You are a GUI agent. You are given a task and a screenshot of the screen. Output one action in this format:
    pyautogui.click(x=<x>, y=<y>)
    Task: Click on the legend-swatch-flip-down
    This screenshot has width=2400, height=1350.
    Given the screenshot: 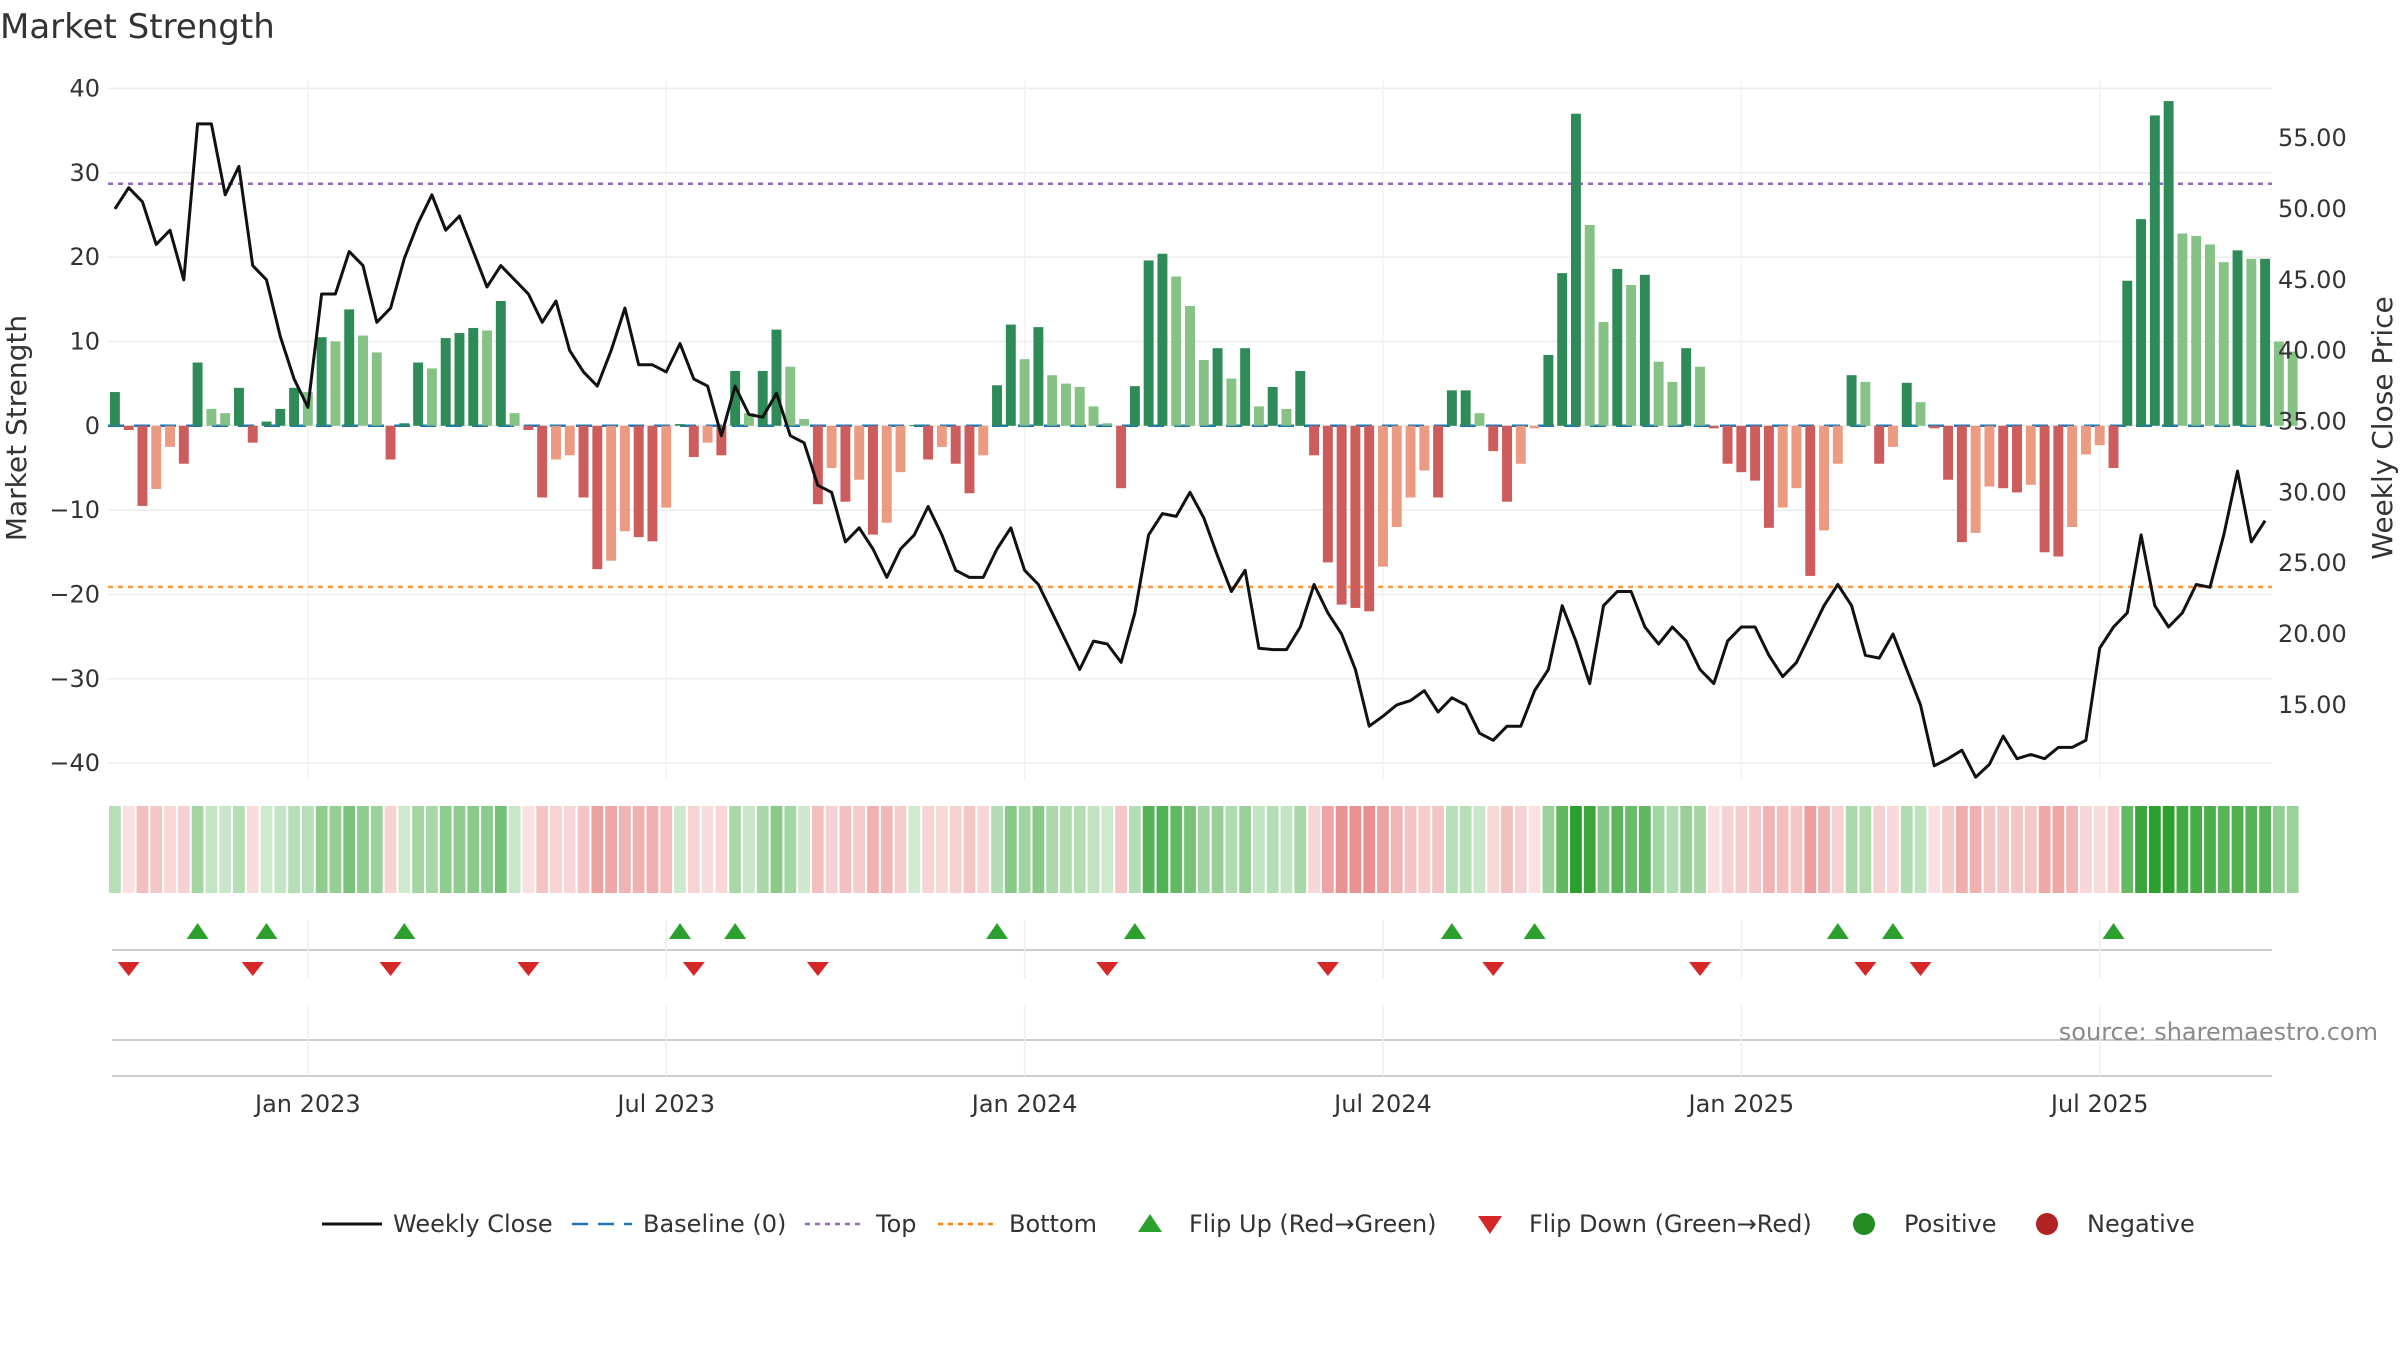 What is the action you would take?
    pyautogui.click(x=1490, y=1225)
    